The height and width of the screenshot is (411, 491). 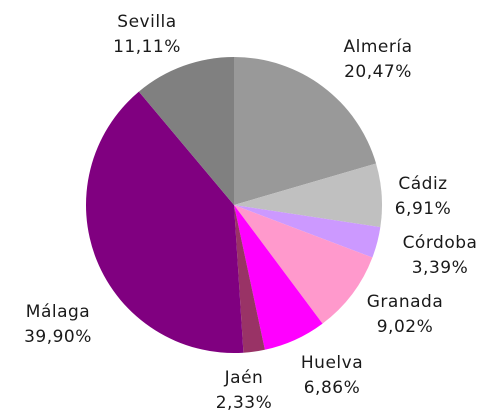 What do you see at coordinates (423, 209) in the screenshot?
I see `slice-value-label: 6,91%` at bounding box center [423, 209].